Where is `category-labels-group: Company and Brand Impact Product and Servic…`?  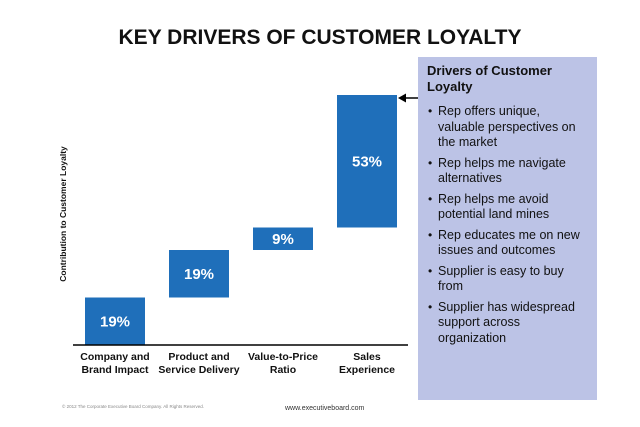
category-labels-group: Company and Brand Impact Product and Servic… is located at coordinates (237, 363).